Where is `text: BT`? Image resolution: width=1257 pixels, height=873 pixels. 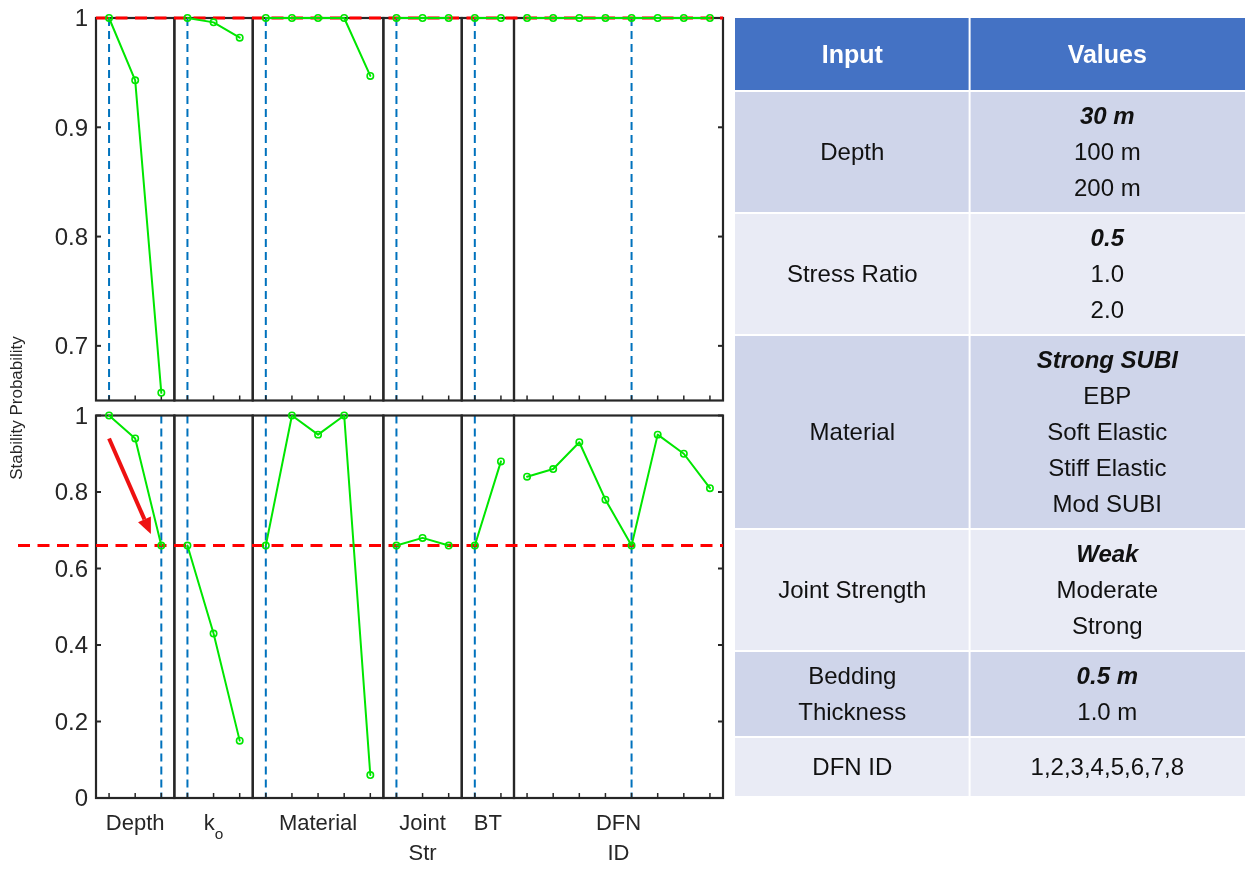 text: BT is located at coordinates (487, 822).